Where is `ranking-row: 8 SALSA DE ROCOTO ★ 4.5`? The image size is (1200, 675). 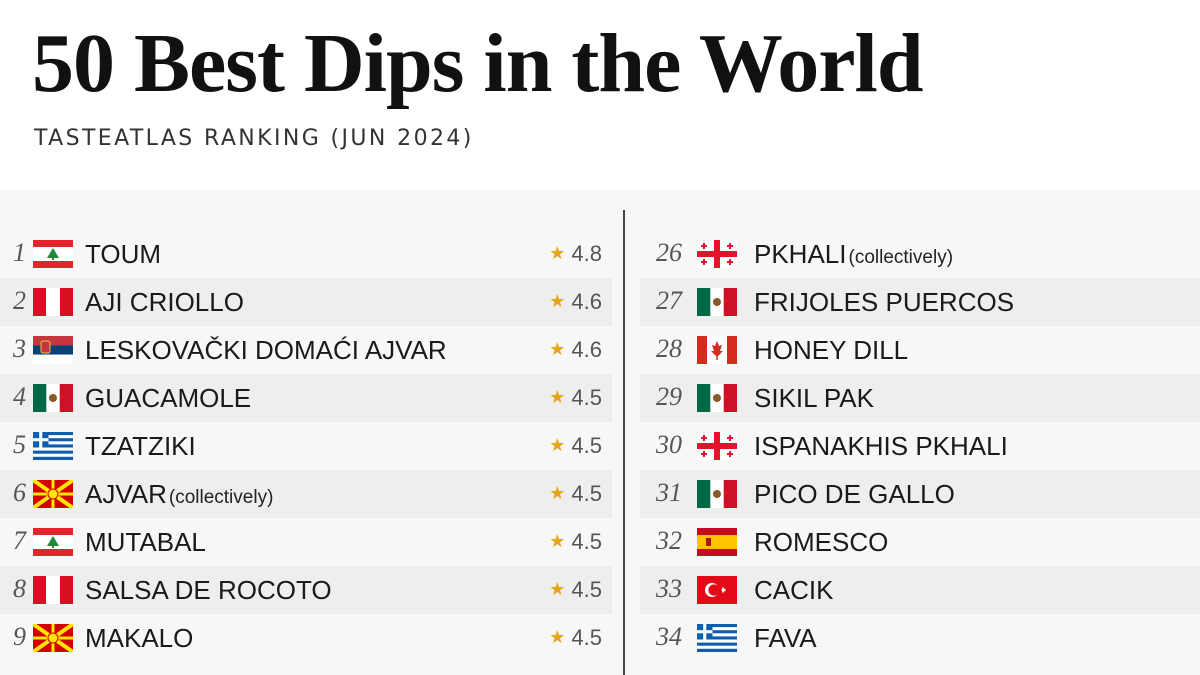
ranking-row: 8 SALSA DE ROCOTO ★ 4.5 is located at coordinates (306, 590).